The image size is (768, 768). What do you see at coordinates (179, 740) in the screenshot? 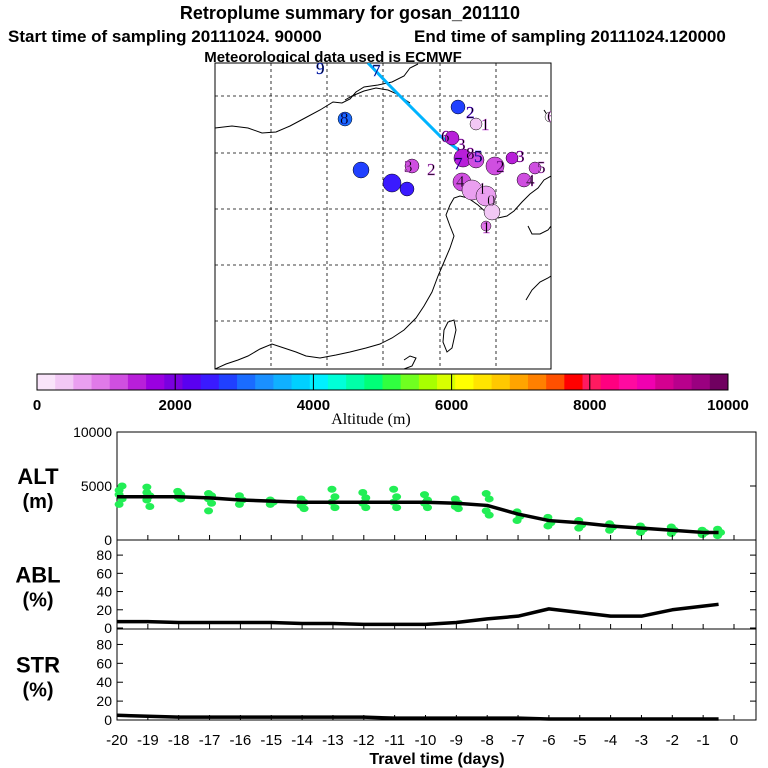
I see `x-tick-label: -18` at bounding box center [179, 740].